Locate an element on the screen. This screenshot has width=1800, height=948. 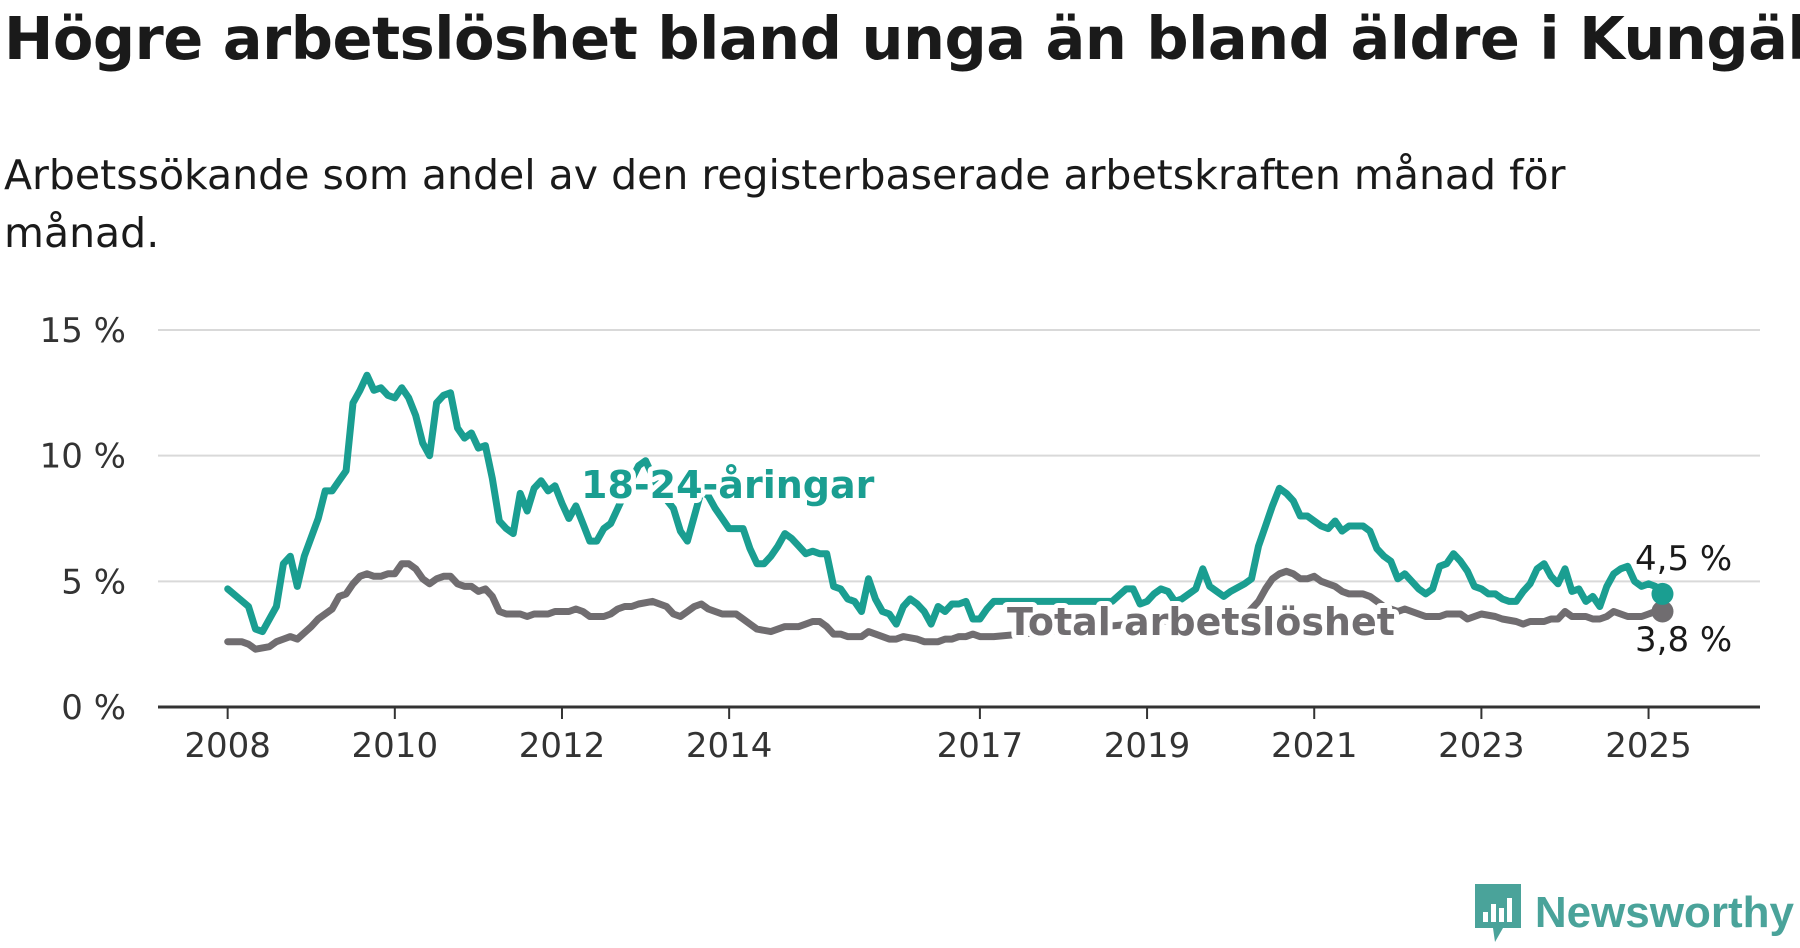
newsworthy-logo-icon is located at coordinates (1497, 913).